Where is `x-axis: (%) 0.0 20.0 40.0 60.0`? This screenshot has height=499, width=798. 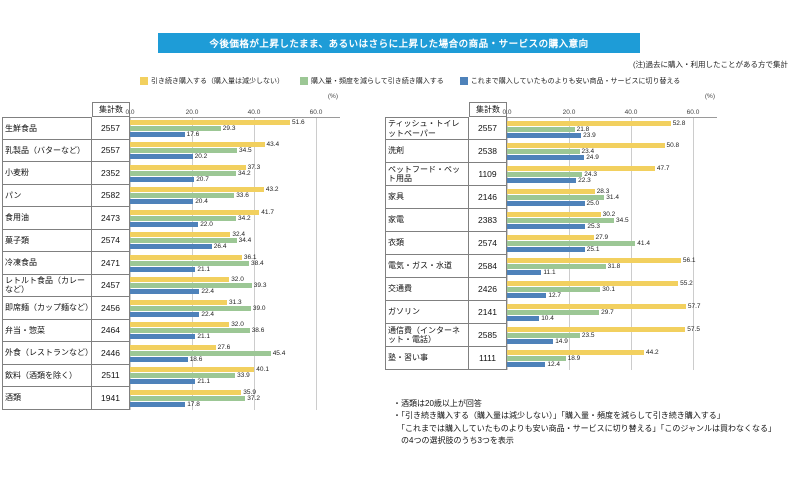
x-axis: (%) 0.0 20.0 40.0 60.0 is located at coordinates (232, 105).